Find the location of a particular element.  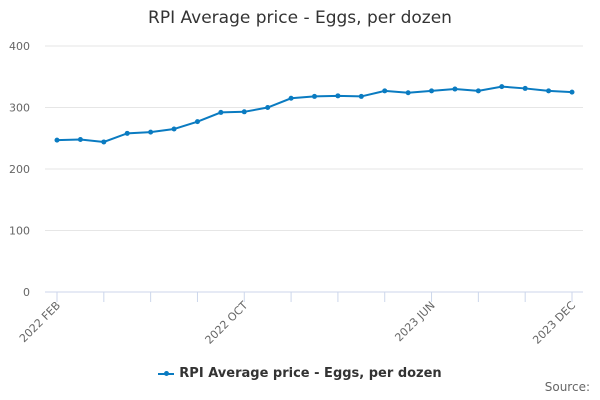

y-tick-label: 200 is located at coordinates (19, 169).